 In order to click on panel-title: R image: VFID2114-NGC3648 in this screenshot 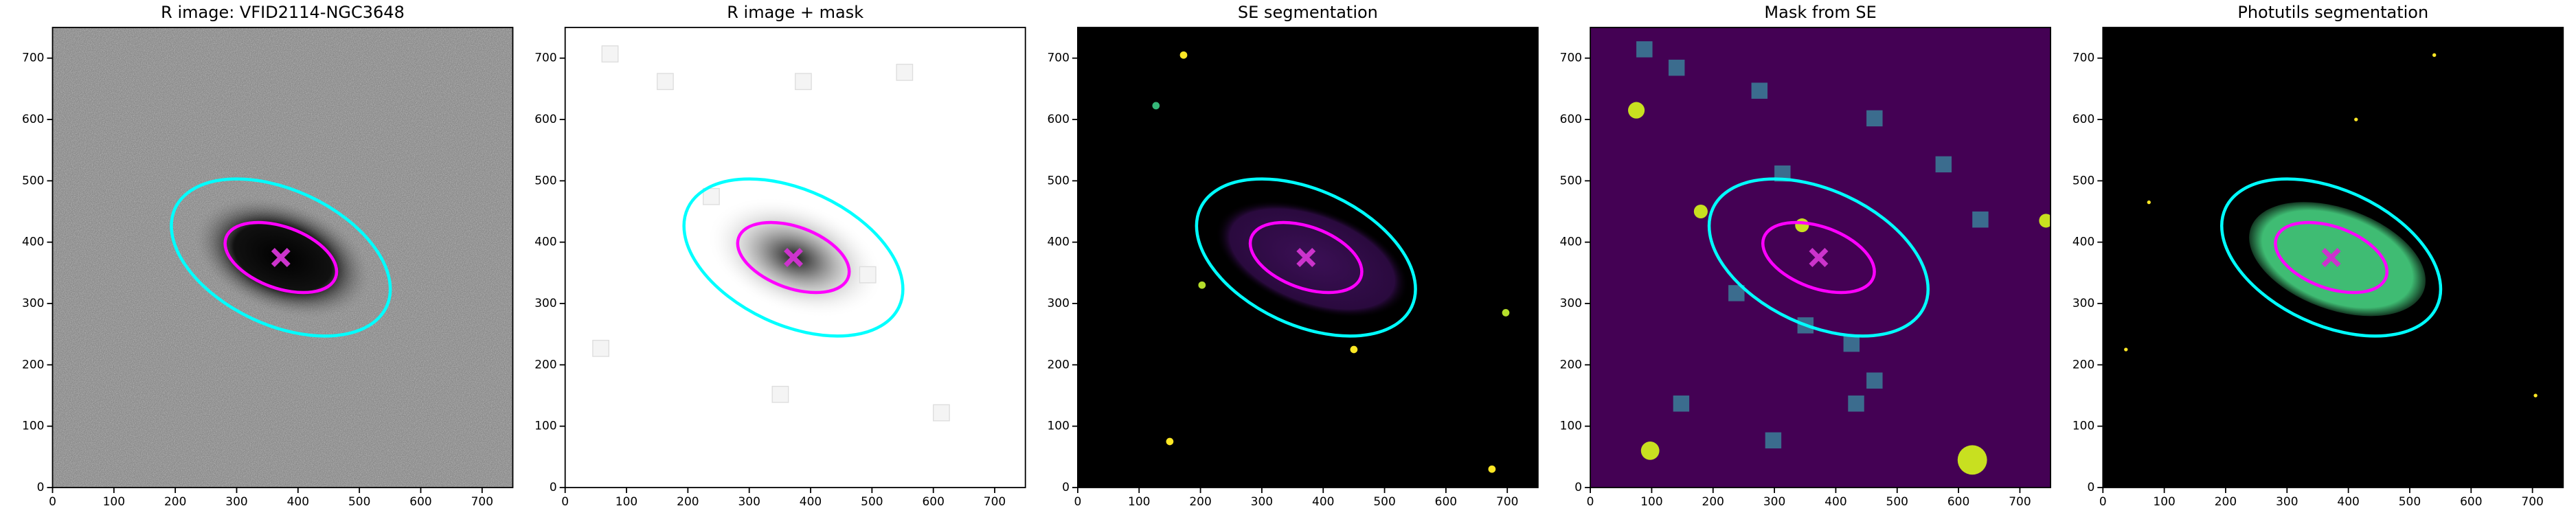, I will do `click(283, 12)`.